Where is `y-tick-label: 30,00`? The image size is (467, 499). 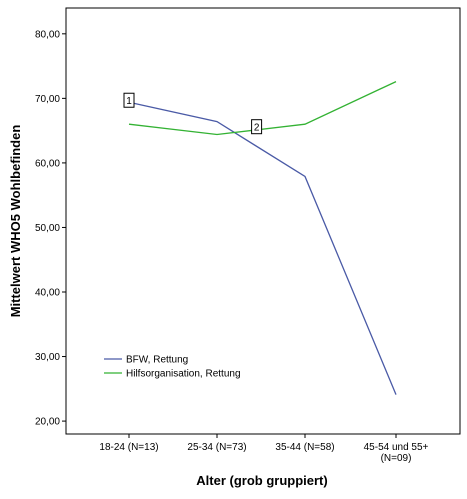 y-tick-label: 30,00 is located at coordinates (47, 357).